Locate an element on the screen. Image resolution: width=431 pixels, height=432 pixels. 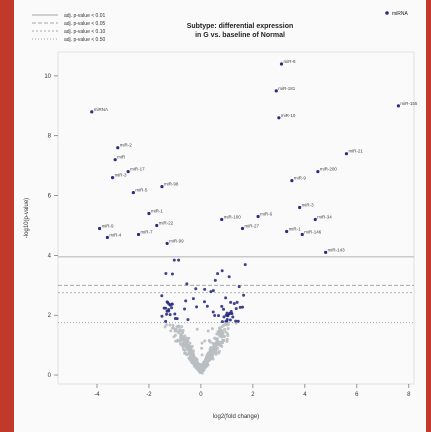
point-label: miR-143 is located at coordinates (337, 249).